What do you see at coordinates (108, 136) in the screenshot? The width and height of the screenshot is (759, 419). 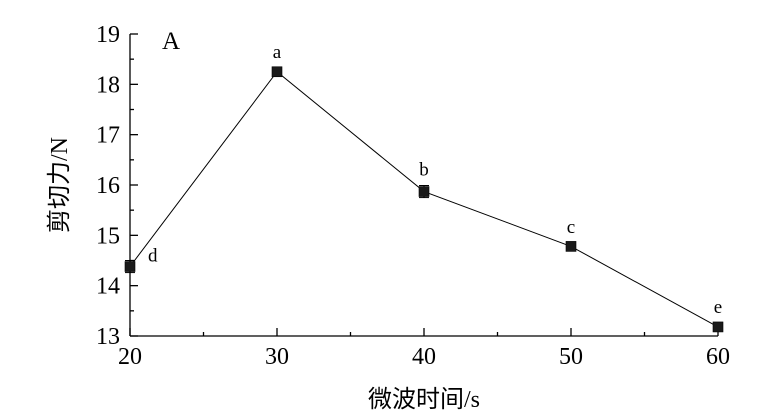 I see `y-tick-label: 17` at bounding box center [108, 136].